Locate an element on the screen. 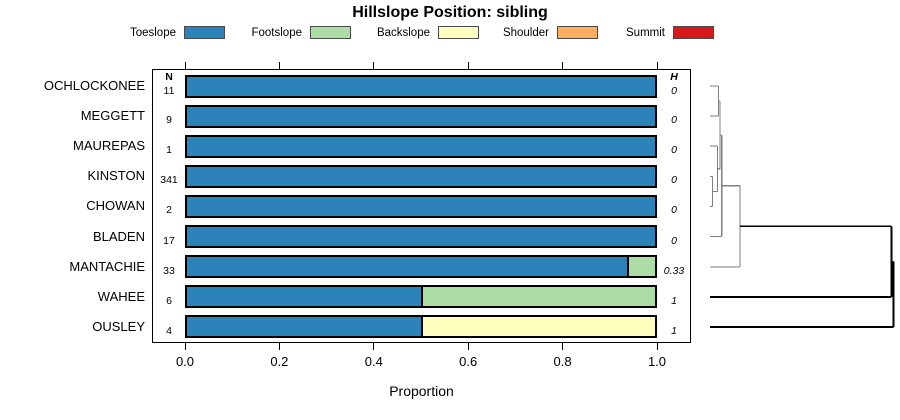 This screenshot has height=420, width=900. n-value: 9 is located at coordinates (169, 120).